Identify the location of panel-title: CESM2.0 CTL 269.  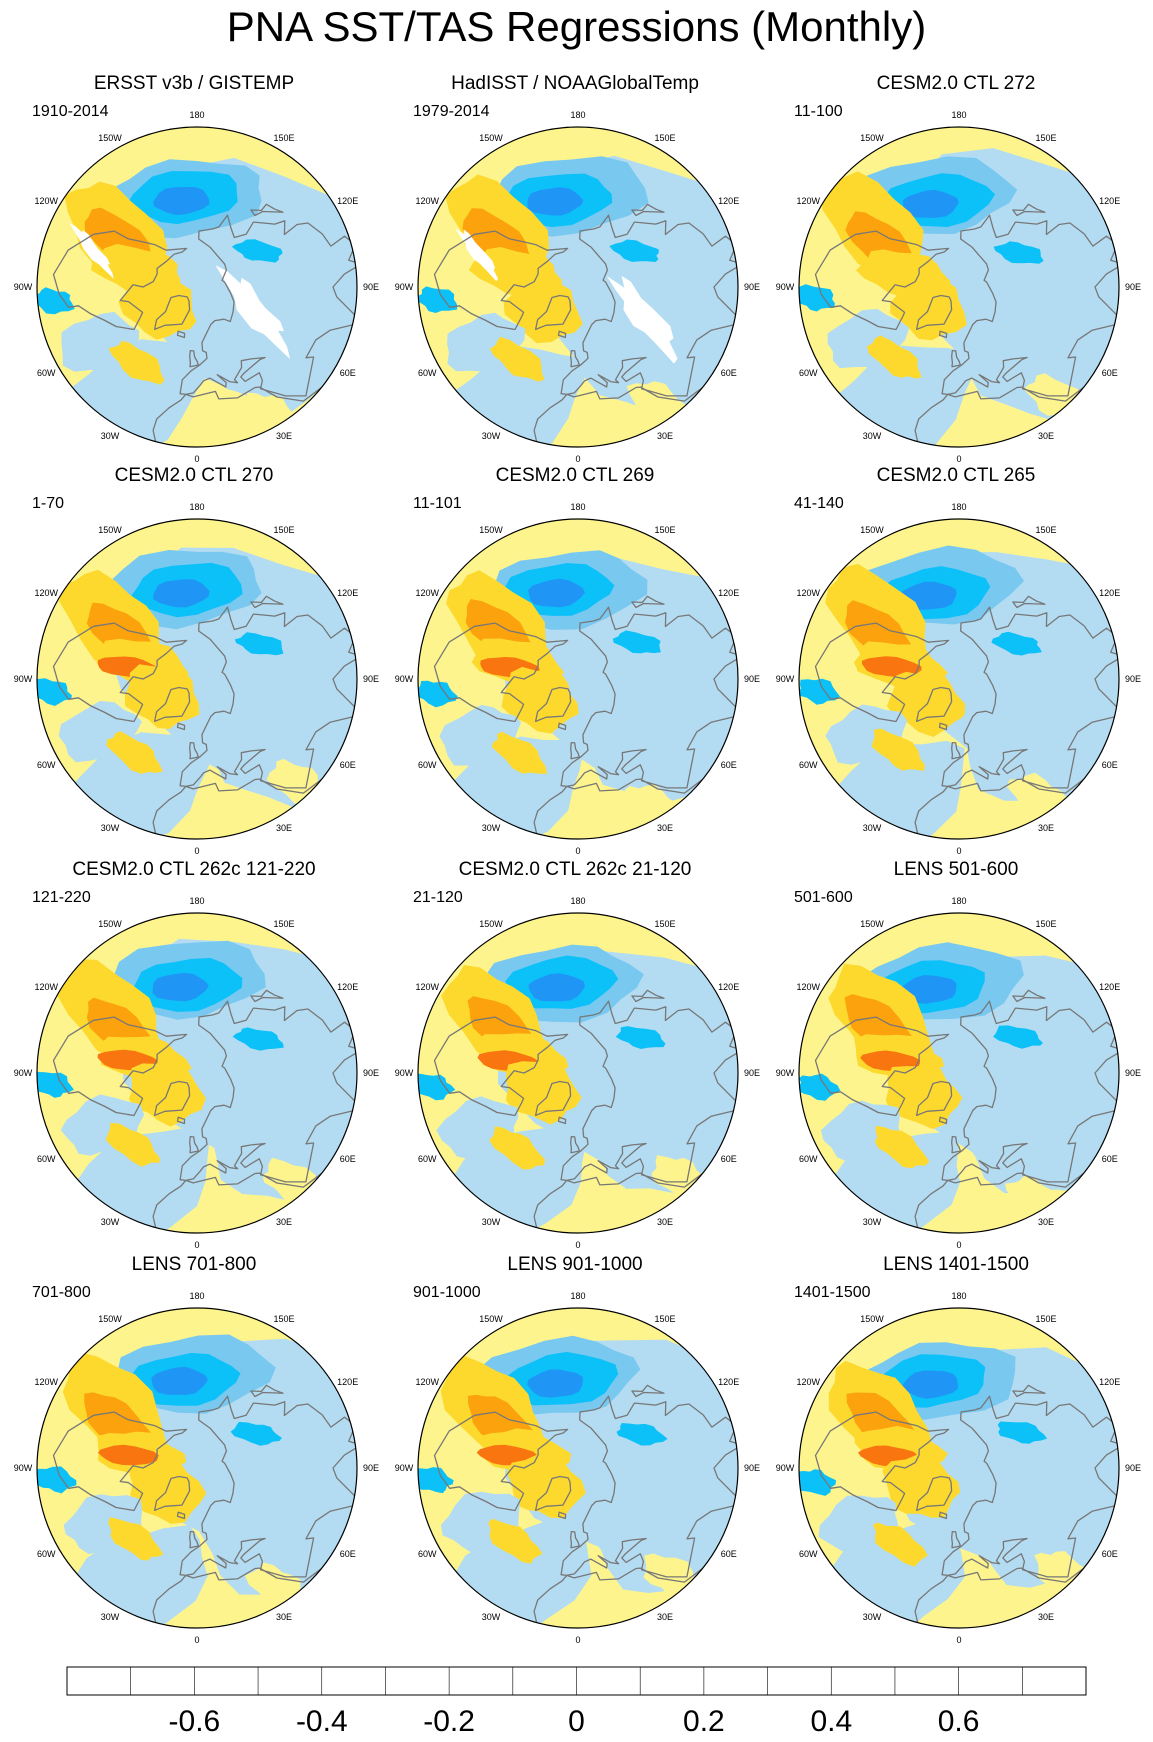
(575, 475).